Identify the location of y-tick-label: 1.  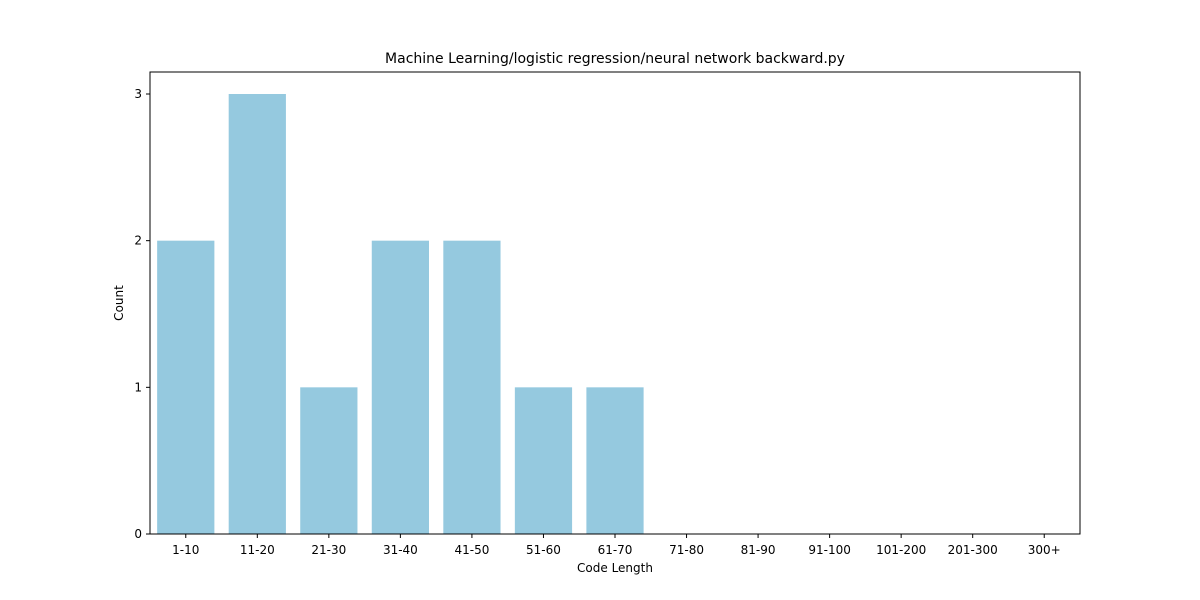
(138, 387).